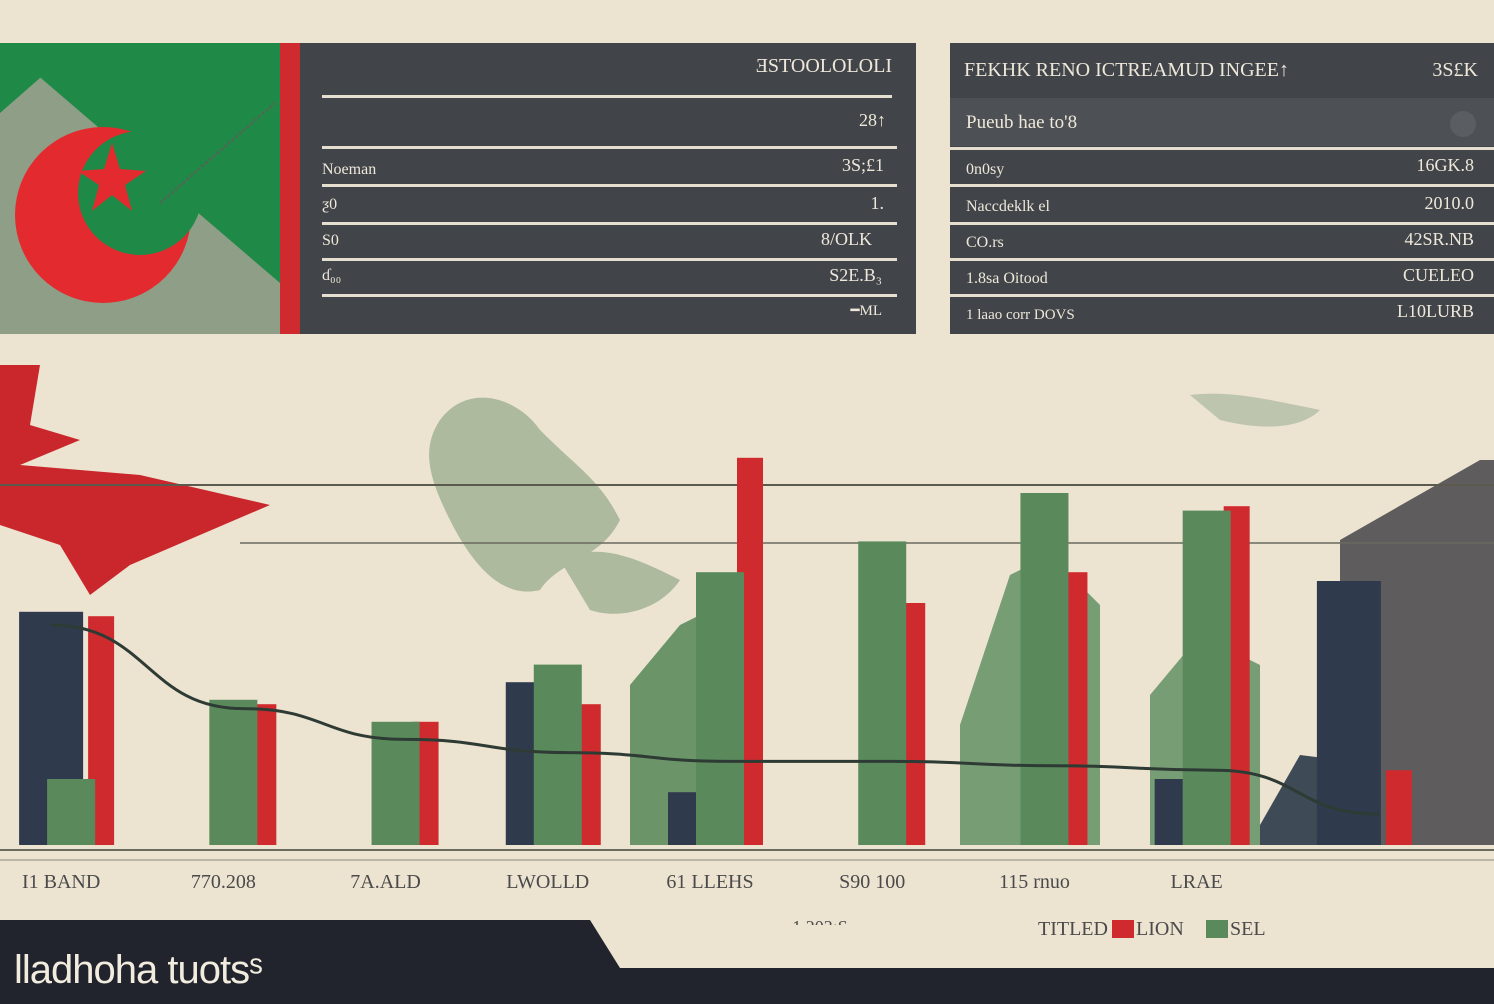 This screenshot has width=1494, height=1004. Describe the element at coordinates (862, 165) in the screenshot. I see `left-row-value: 3S;£1` at that location.